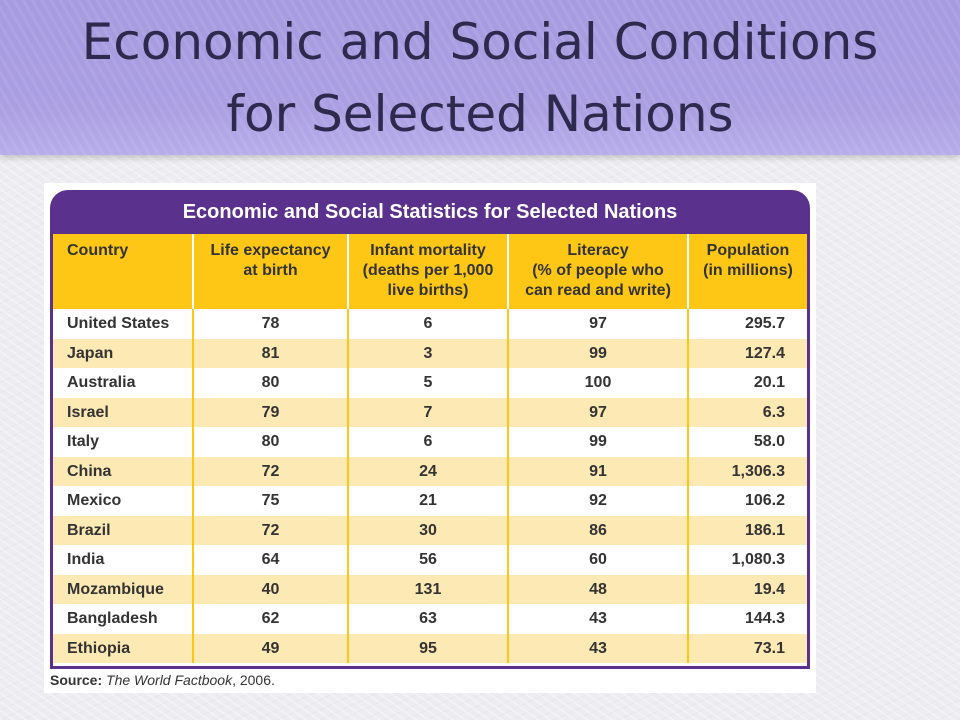 This screenshot has height=720, width=960. Describe the element at coordinates (123, 383) in the screenshot. I see `cell-country: Australia` at that location.